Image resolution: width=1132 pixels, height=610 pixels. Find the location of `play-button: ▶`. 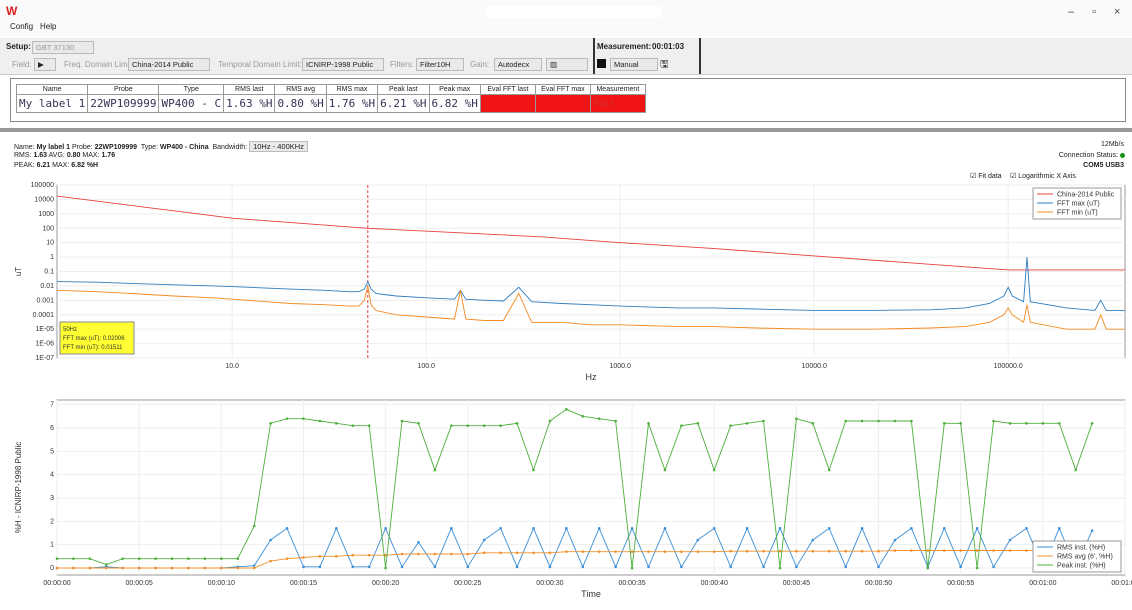

play-button: ▶ is located at coordinates (45, 64).